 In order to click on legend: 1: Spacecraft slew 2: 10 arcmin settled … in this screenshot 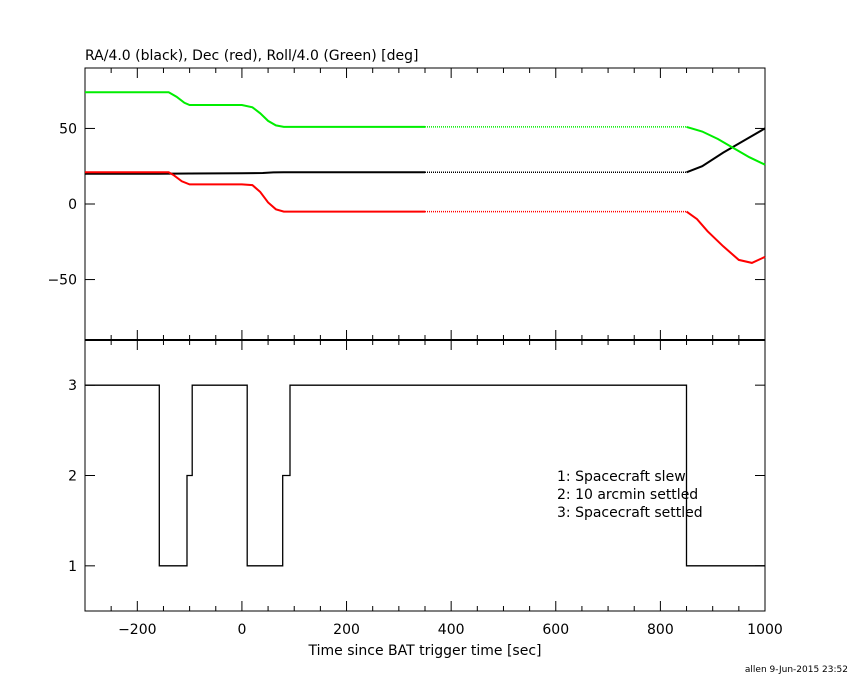, I will do `click(630, 495)`.